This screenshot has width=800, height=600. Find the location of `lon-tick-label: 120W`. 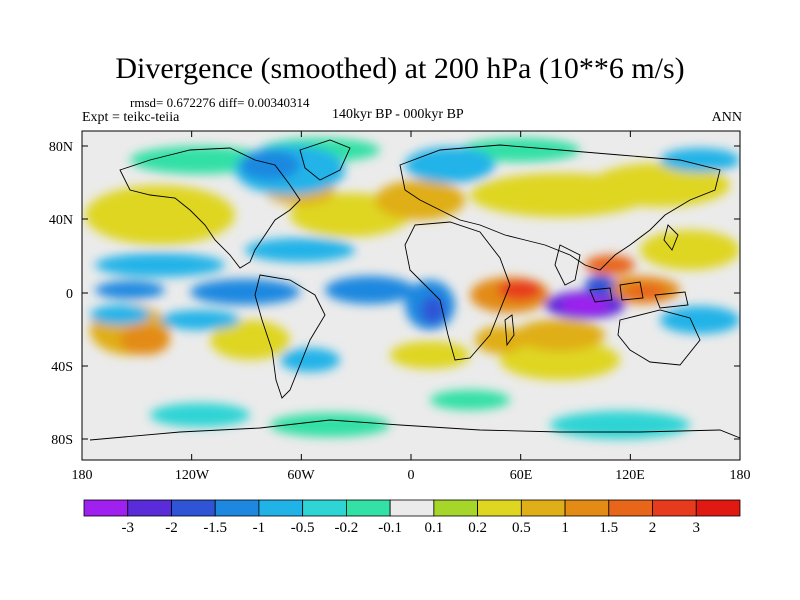

lon-tick-label: 120W is located at coordinates (192, 475).